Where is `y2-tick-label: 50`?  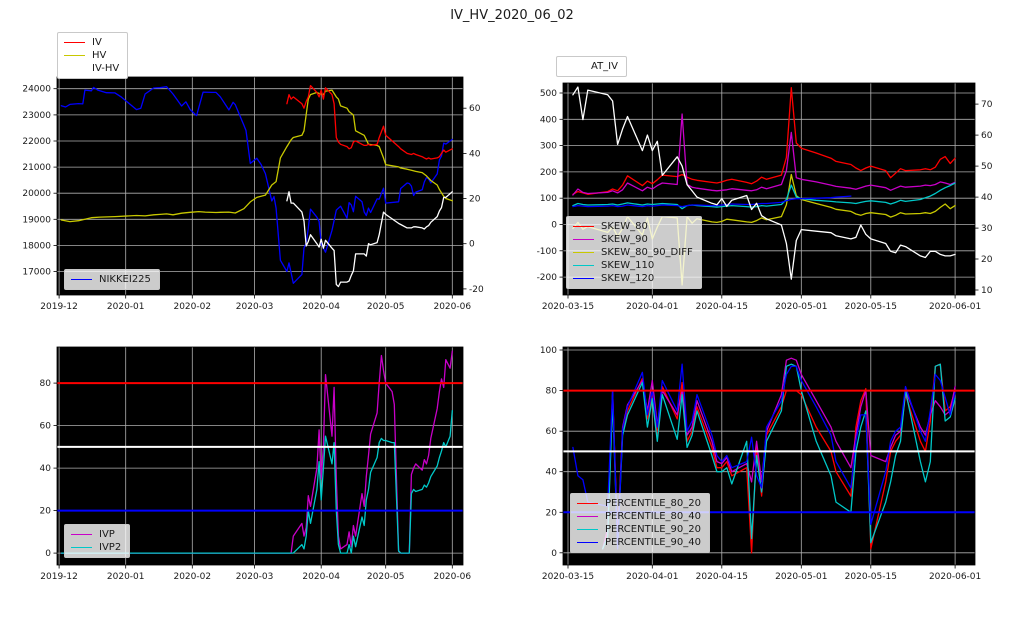
y2-tick-label: 50 is located at coordinates (987, 167).